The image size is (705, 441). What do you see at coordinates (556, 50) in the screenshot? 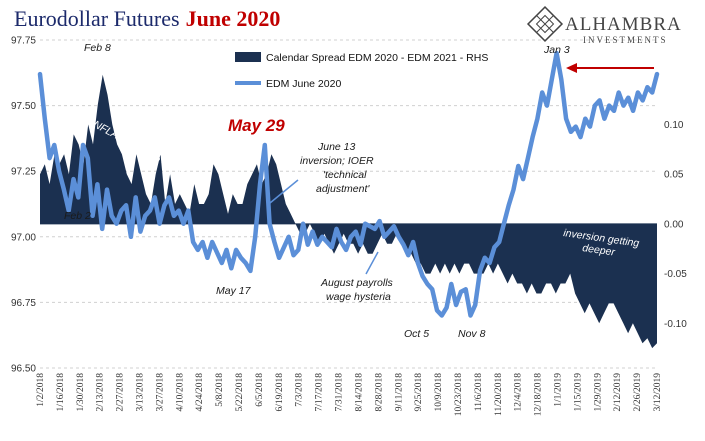
I see `annotation-jan3: Jan 3` at bounding box center [556, 50].